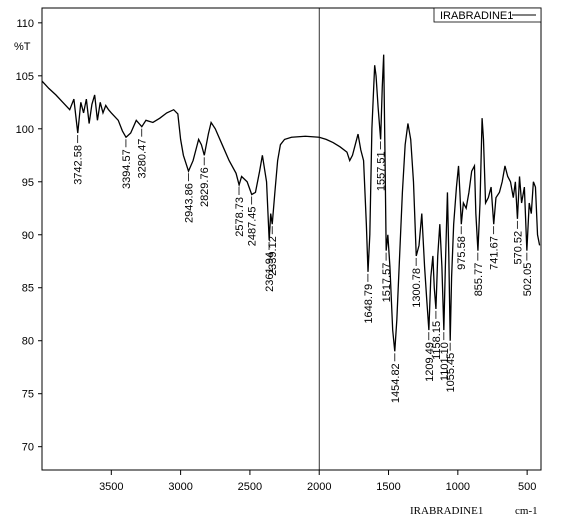 This screenshot has height=526, width=562. What do you see at coordinates (28, 448) in the screenshot?
I see `y-tick-label: 70` at bounding box center [28, 448].